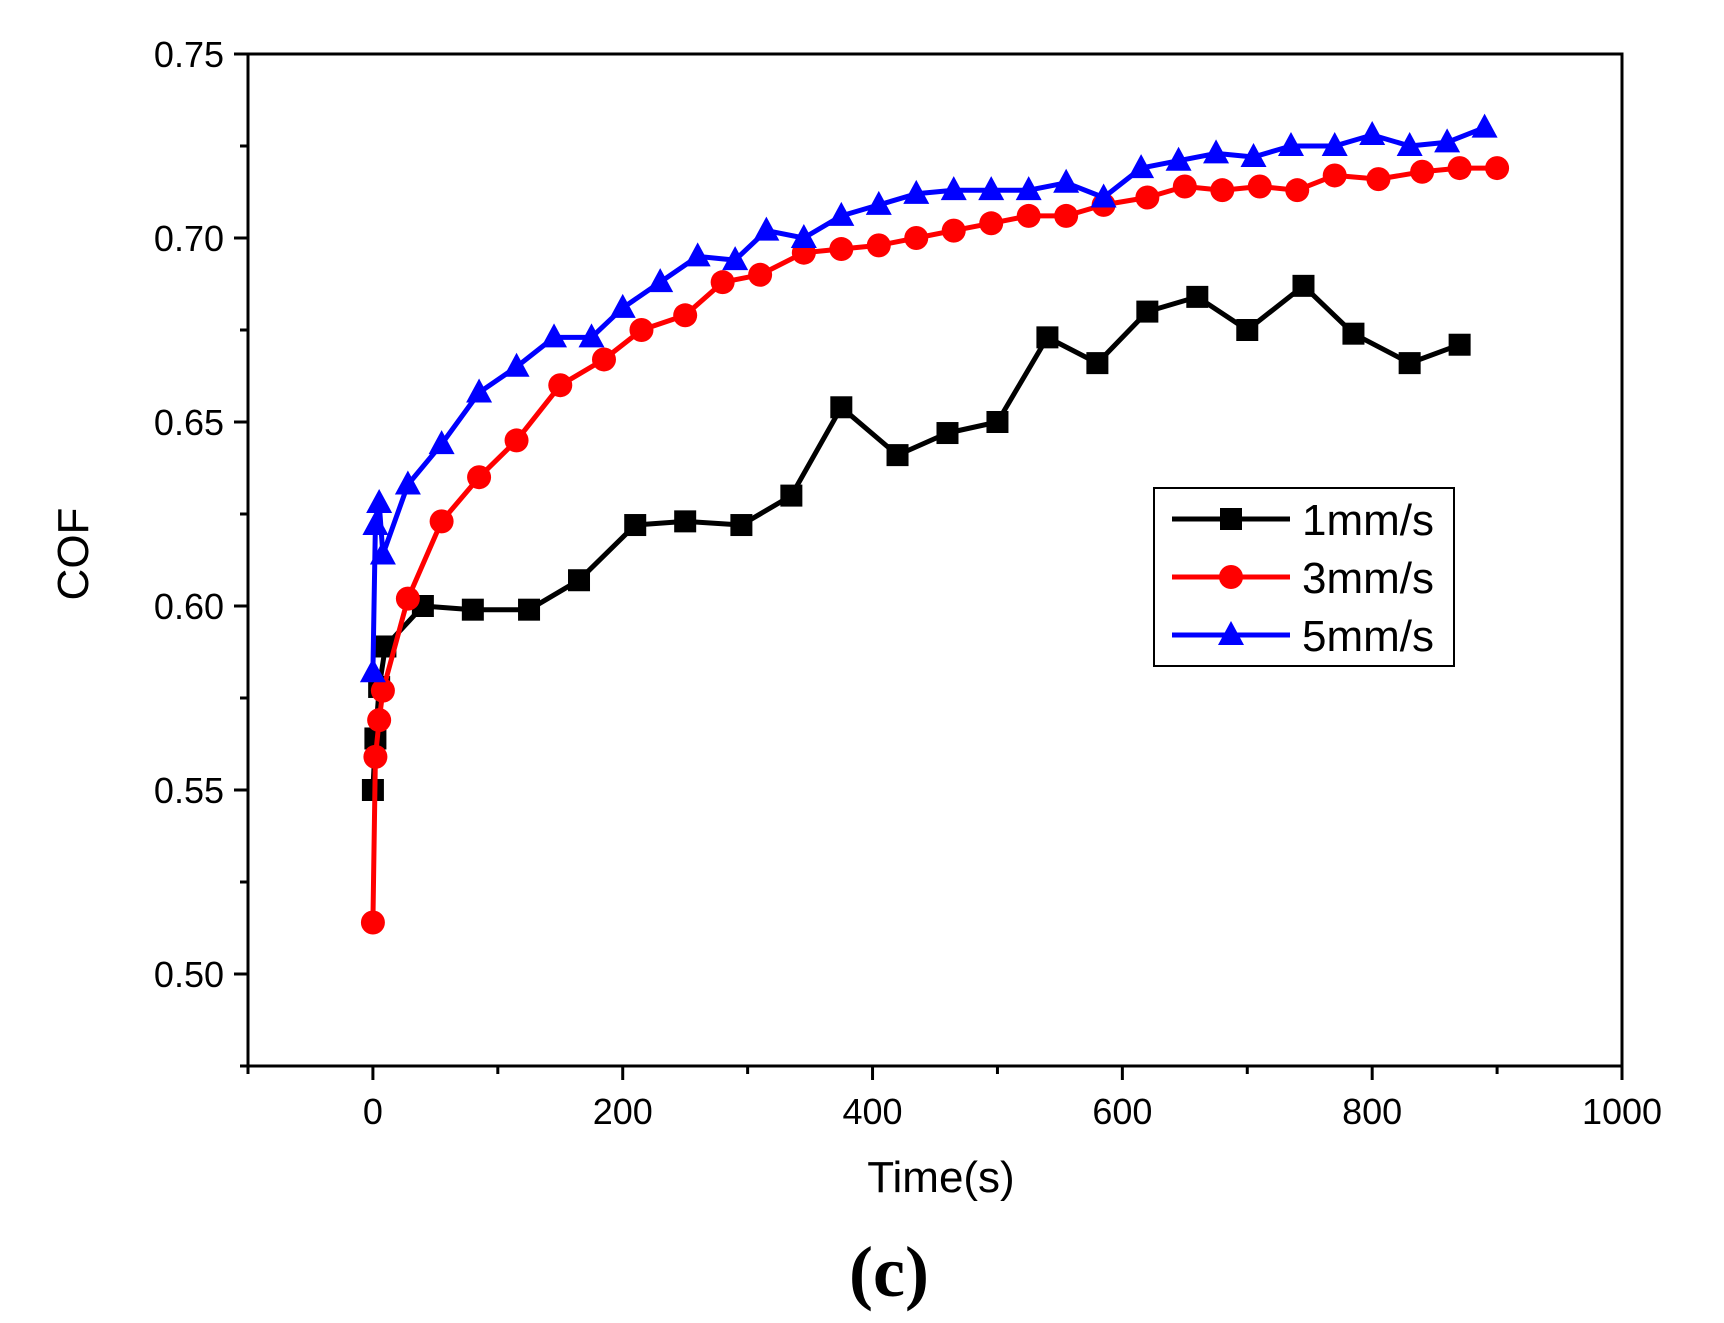  What do you see at coordinates (1368, 636) in the screenshot?
I see `legend-label: 5mm/s` at bounding box center [1368, 636].